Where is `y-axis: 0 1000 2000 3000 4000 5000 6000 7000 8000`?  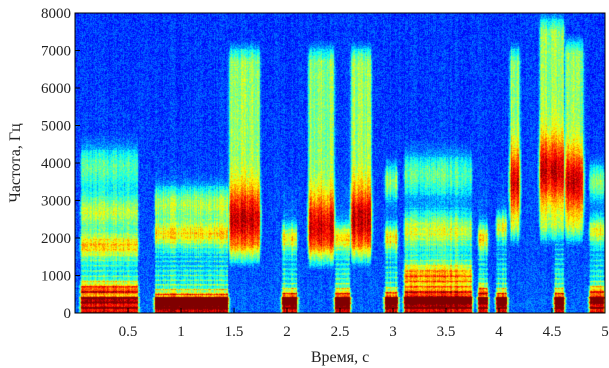 y-axis: 0 1000 2000 3000 4000 5000 6000 7000 8000 is located at coordinates (60, 164).